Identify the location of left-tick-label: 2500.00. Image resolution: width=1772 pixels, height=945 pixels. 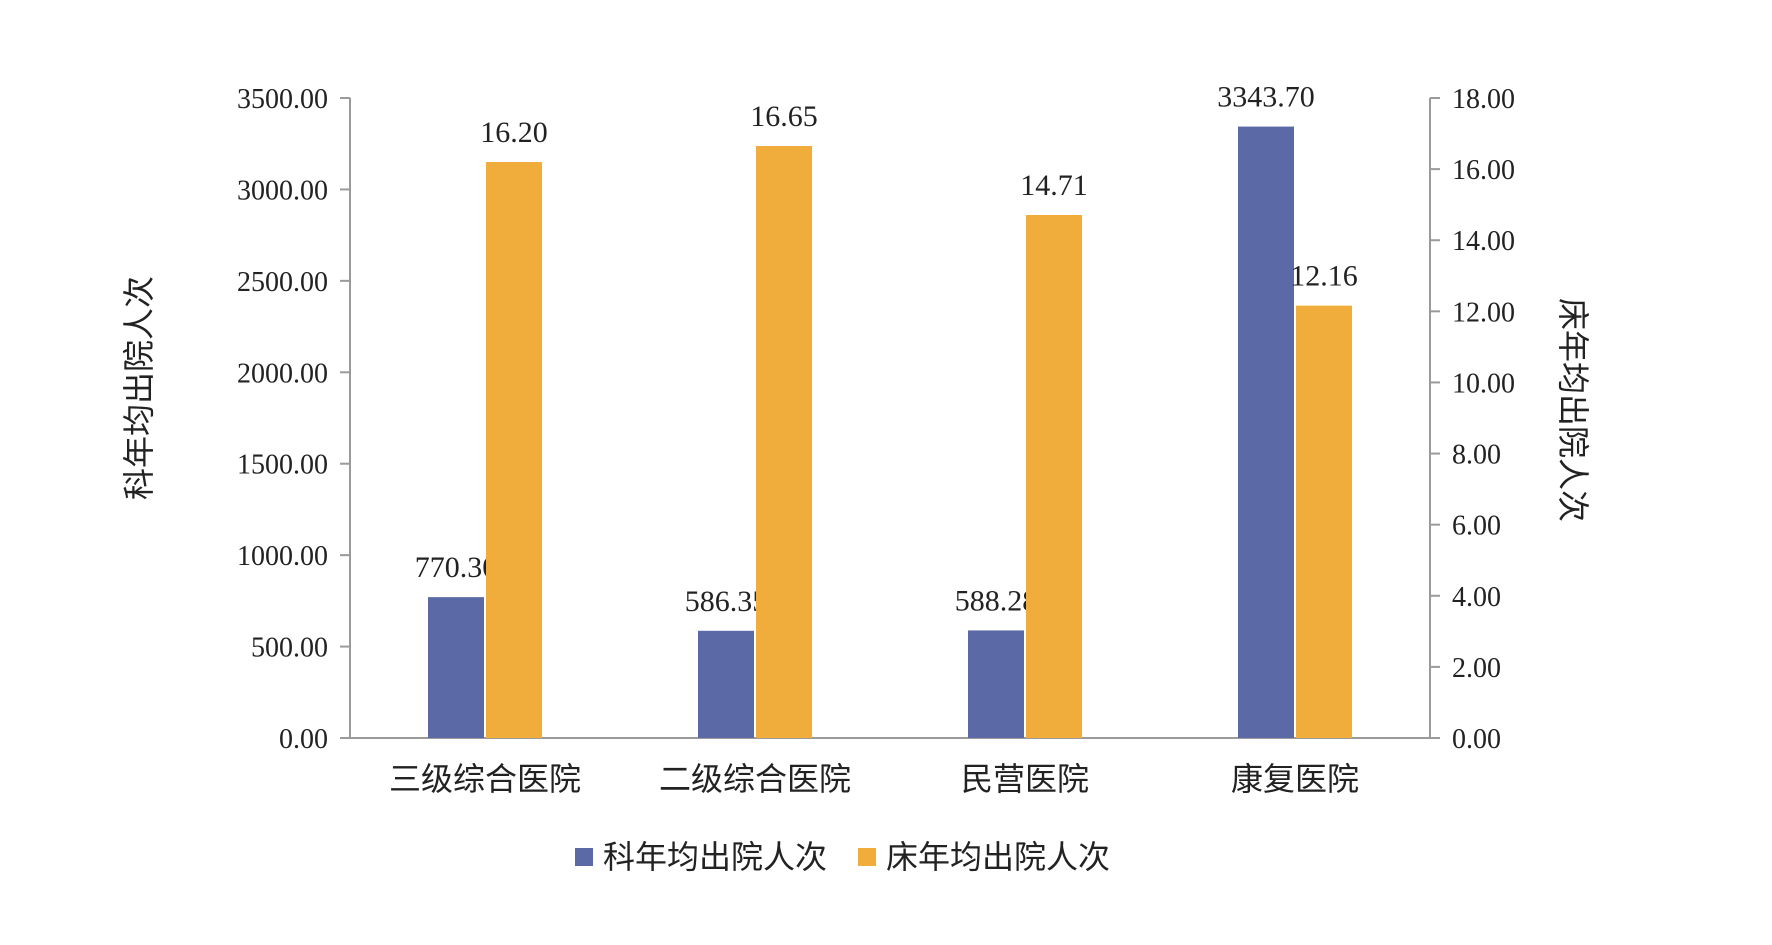
(282, 282).